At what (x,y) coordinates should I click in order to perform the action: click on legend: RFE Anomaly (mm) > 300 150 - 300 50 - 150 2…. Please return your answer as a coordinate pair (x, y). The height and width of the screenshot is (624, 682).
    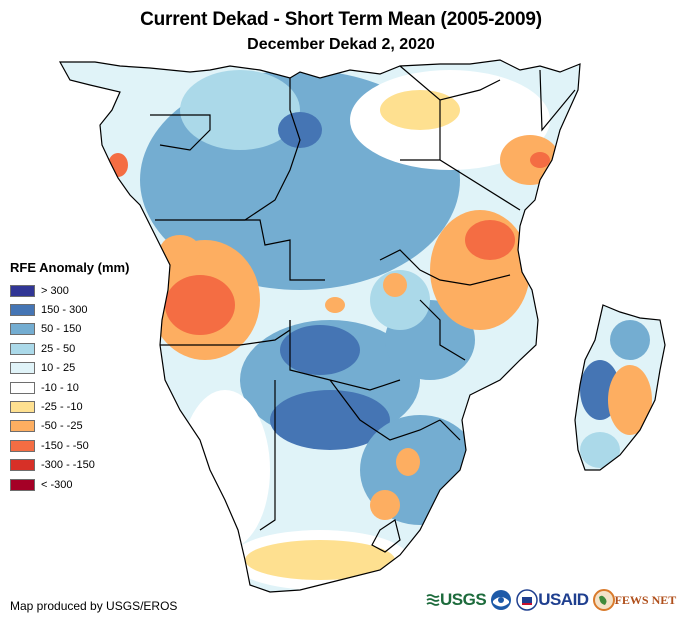
    Looking at the image, I should click on (69, 377).